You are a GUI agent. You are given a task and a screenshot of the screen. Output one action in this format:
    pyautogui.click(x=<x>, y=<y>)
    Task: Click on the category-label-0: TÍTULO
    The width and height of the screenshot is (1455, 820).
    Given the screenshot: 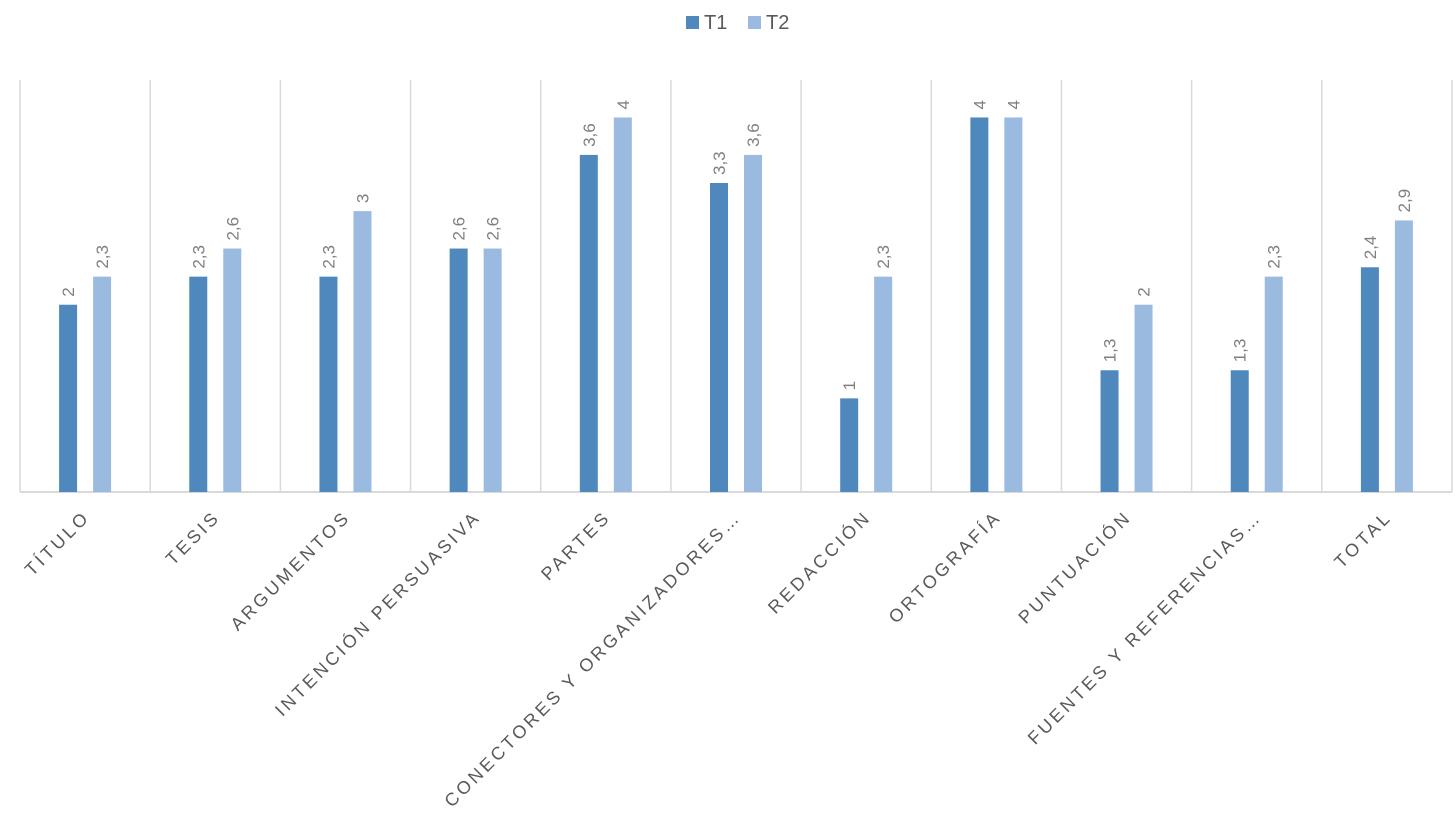 What is the action you would take?
    pyautogui.click(x=57, y=543)
    